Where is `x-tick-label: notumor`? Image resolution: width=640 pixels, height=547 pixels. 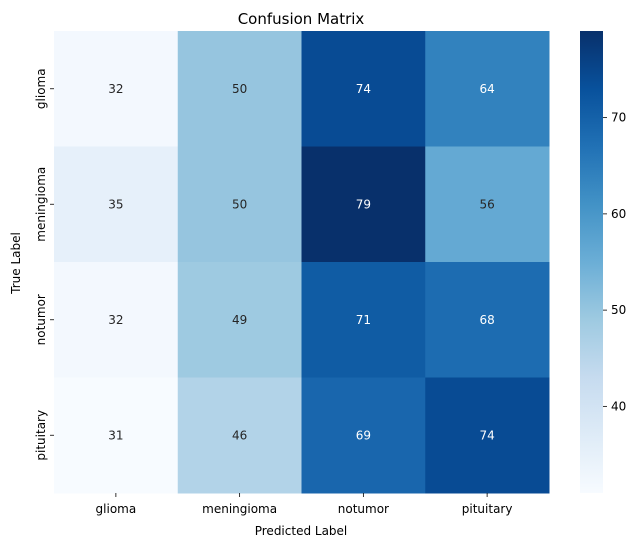 x-tick-label: notumor is located at coordinates (363, 509).